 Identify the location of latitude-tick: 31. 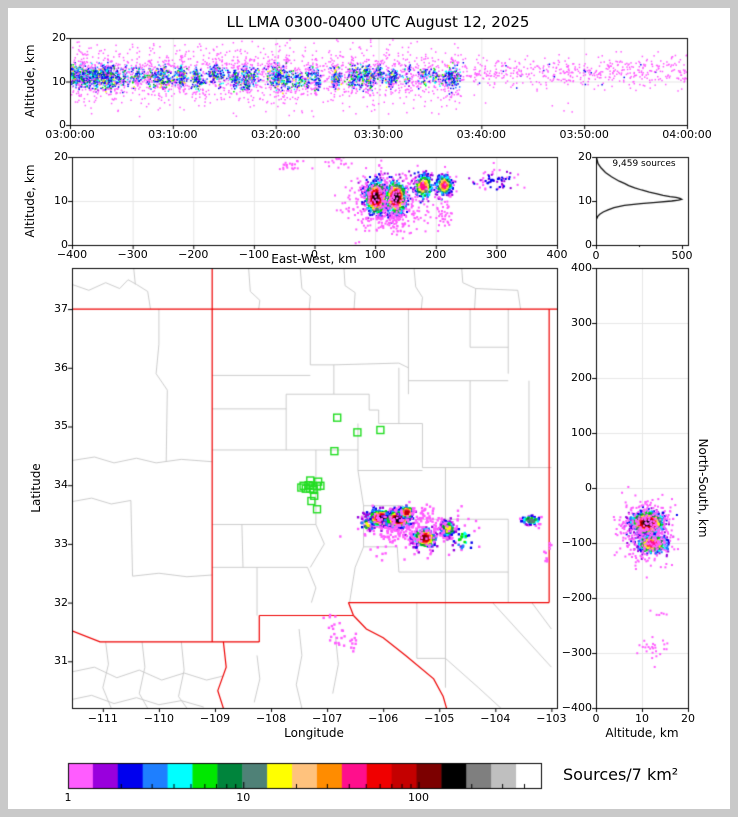
(61, 661).